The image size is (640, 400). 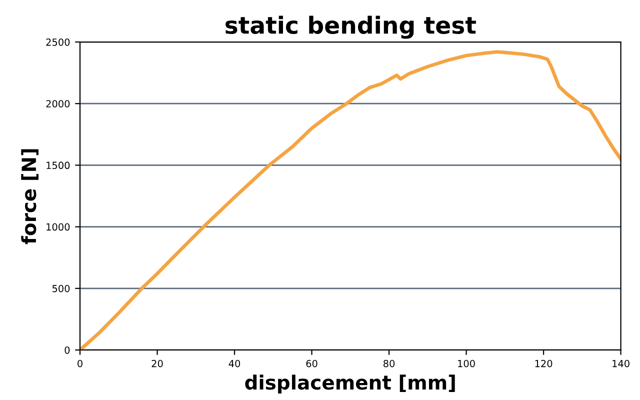 What do you see at coordinates (234, 364) in the screenshot?
I see `x-tick-label: 40` at bounding box center [234, 364].